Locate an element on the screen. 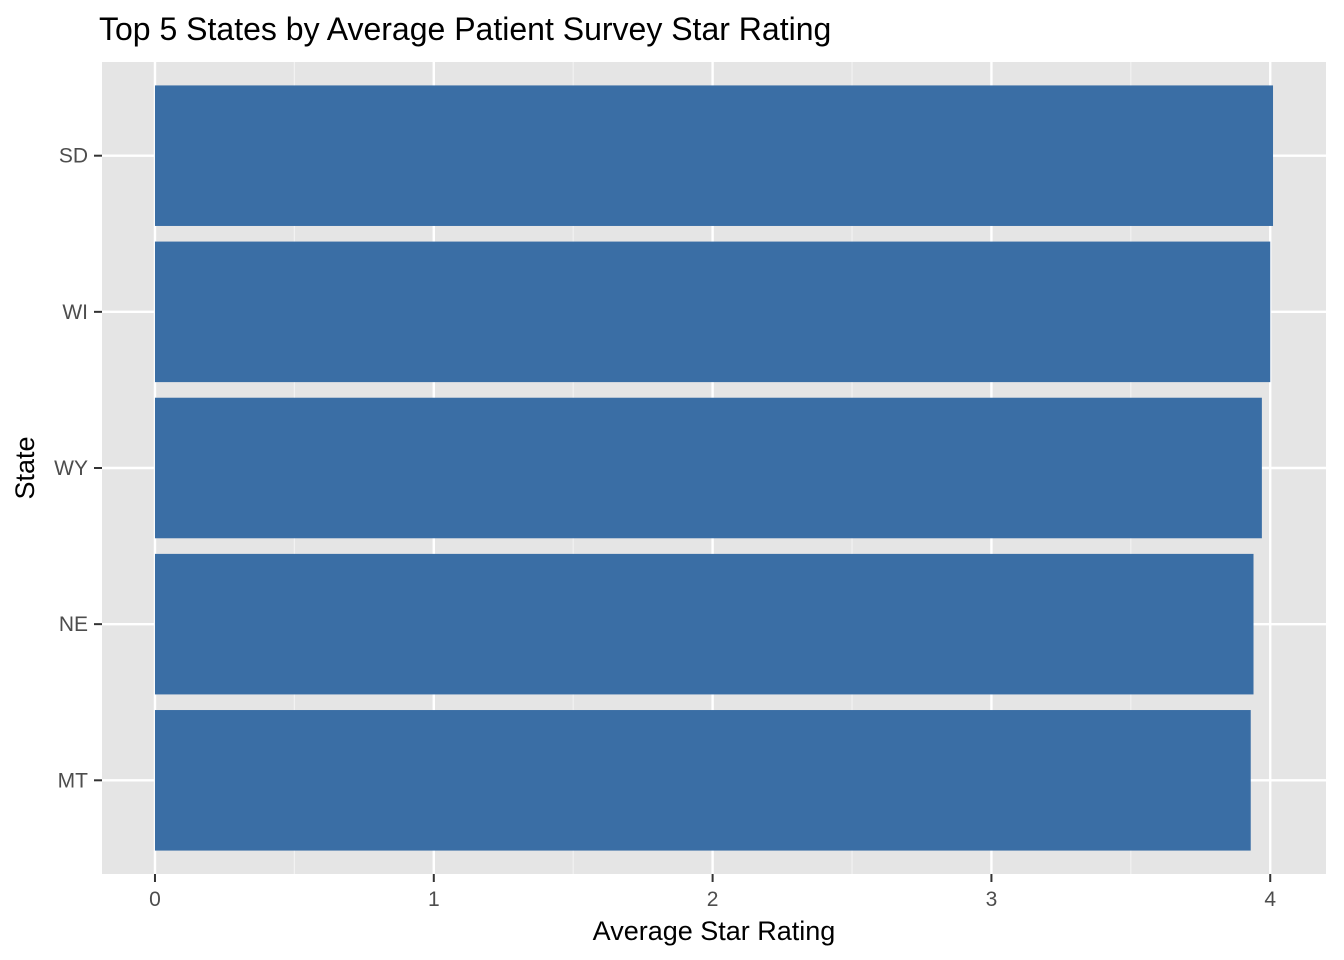  x-tick-label: 2 is located at coordinates (713, 899).